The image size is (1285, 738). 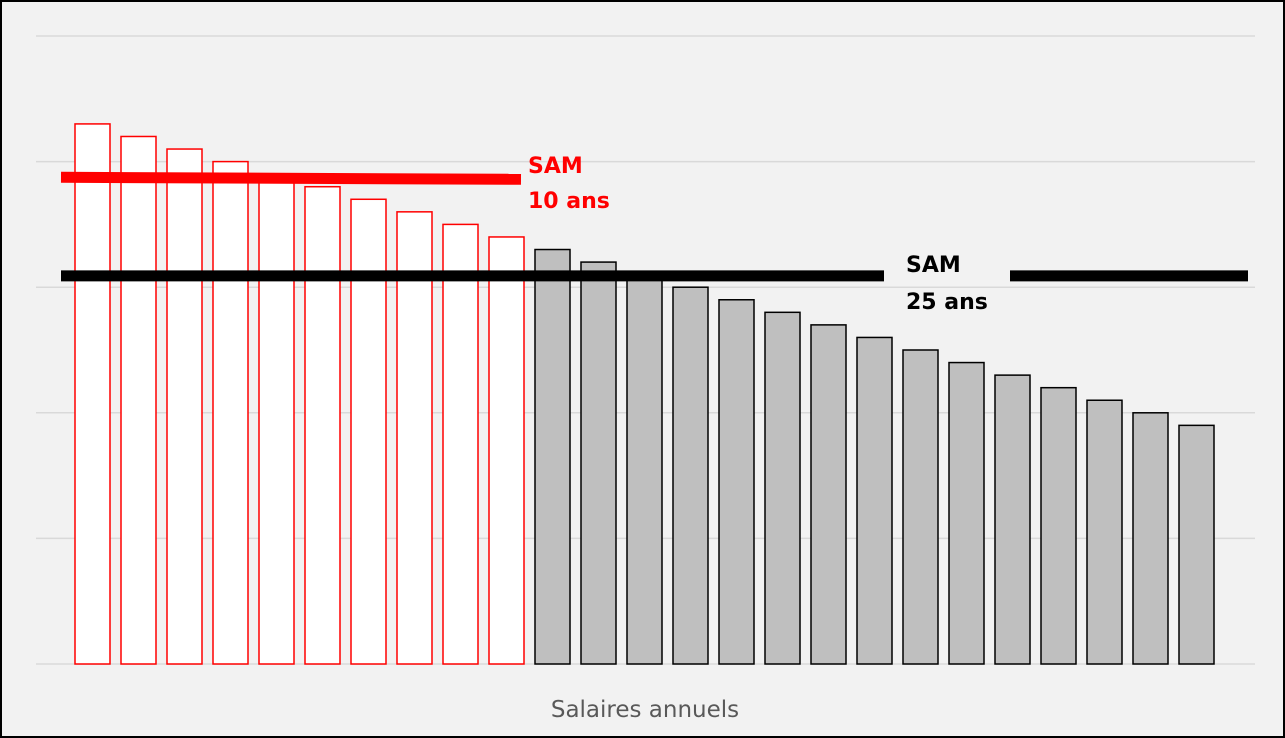 I want to click on x-axis-title: Salaires annuels, so click(x=645, y=710).